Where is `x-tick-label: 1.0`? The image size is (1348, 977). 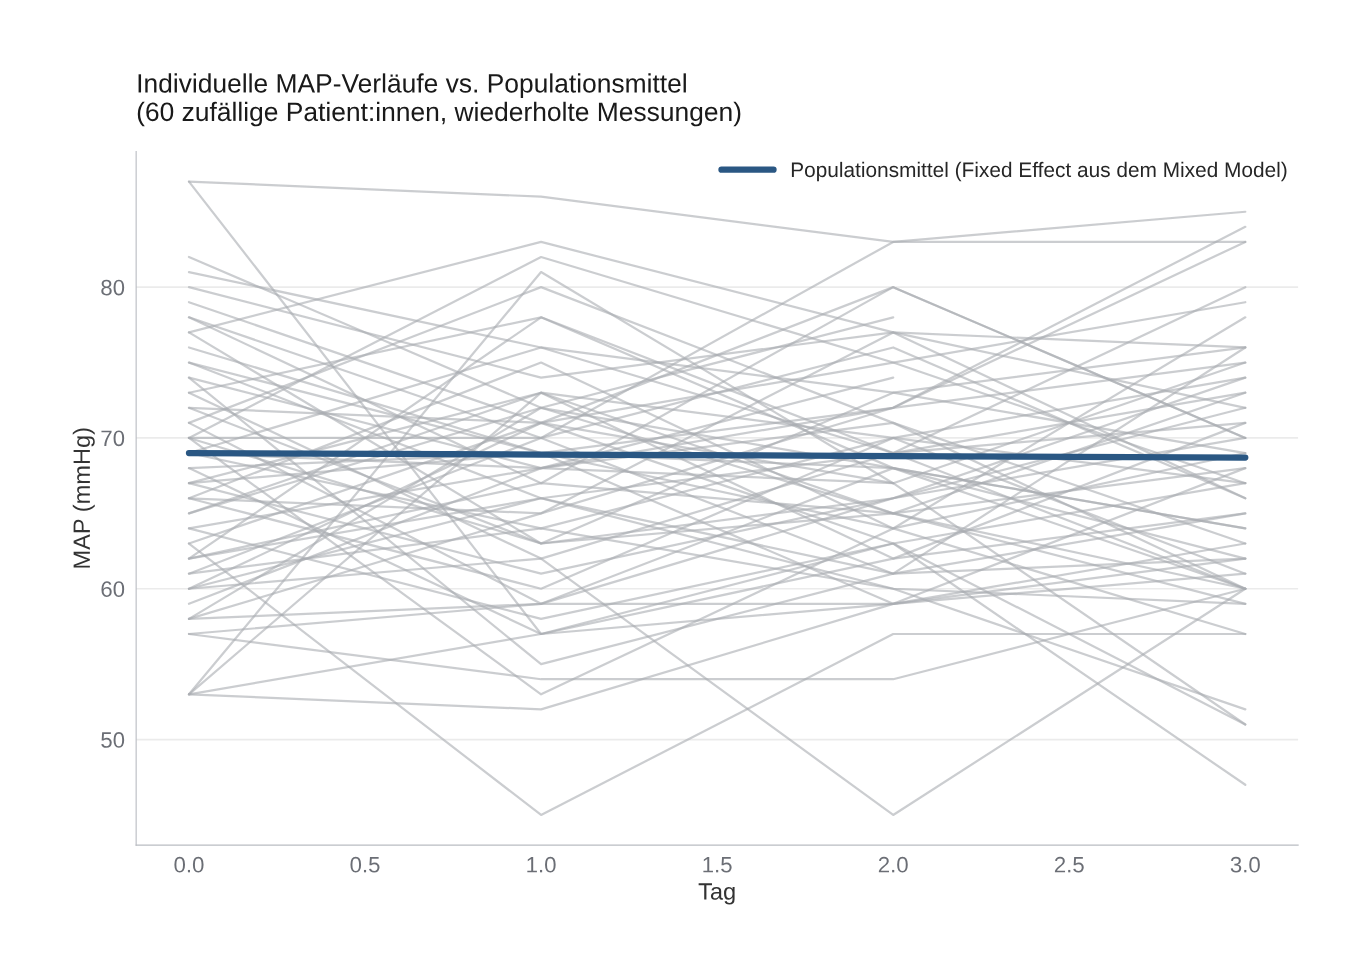
x-tick-label: 1.0 is located at coordinates (541, 864).